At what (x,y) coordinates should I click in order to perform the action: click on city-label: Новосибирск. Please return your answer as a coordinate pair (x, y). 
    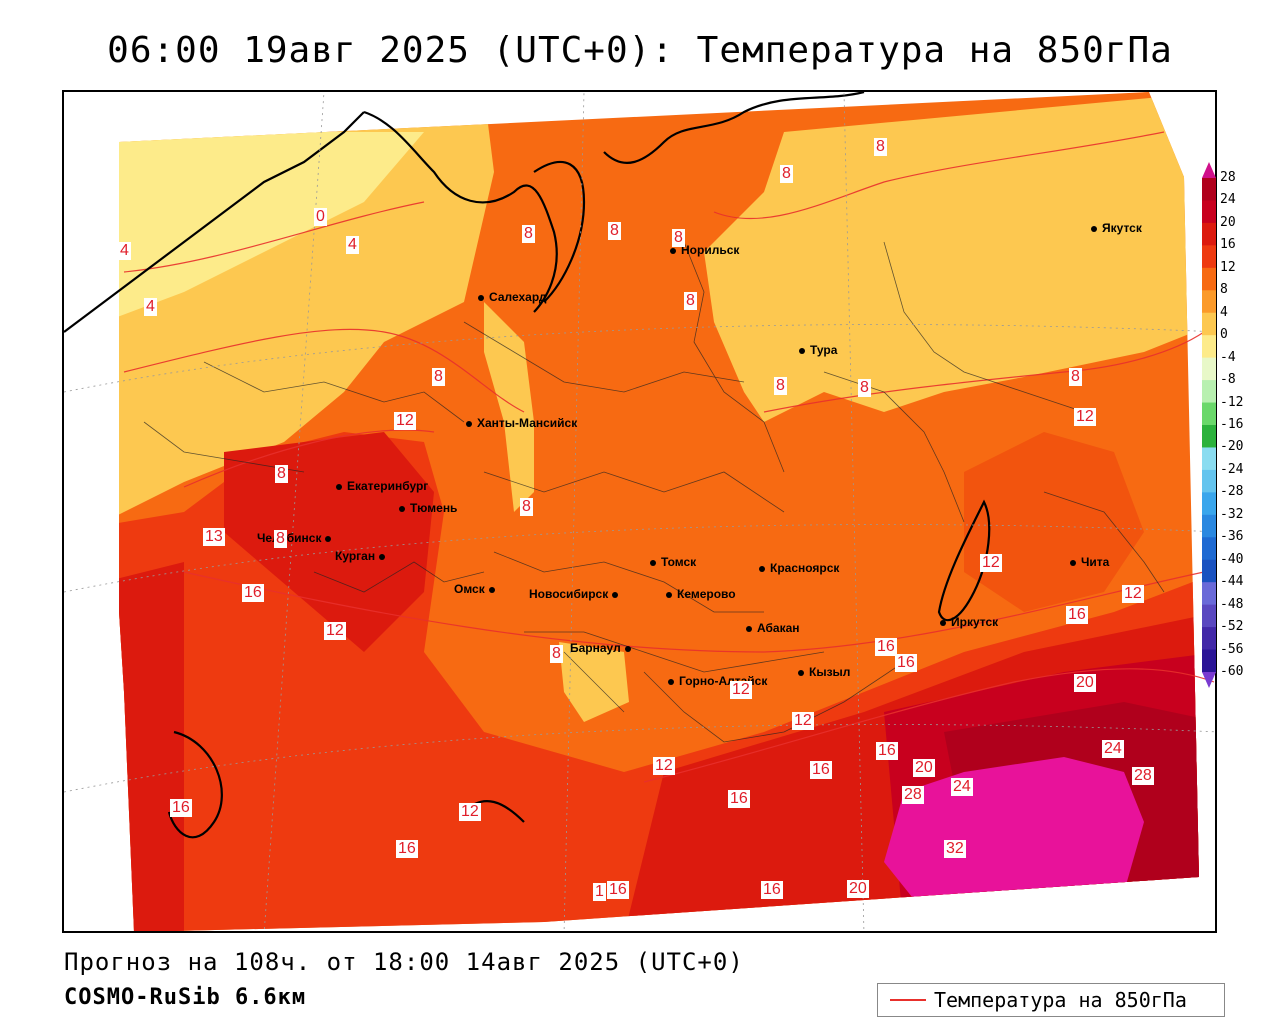
    Looking at the image, I should click on (569, 594).